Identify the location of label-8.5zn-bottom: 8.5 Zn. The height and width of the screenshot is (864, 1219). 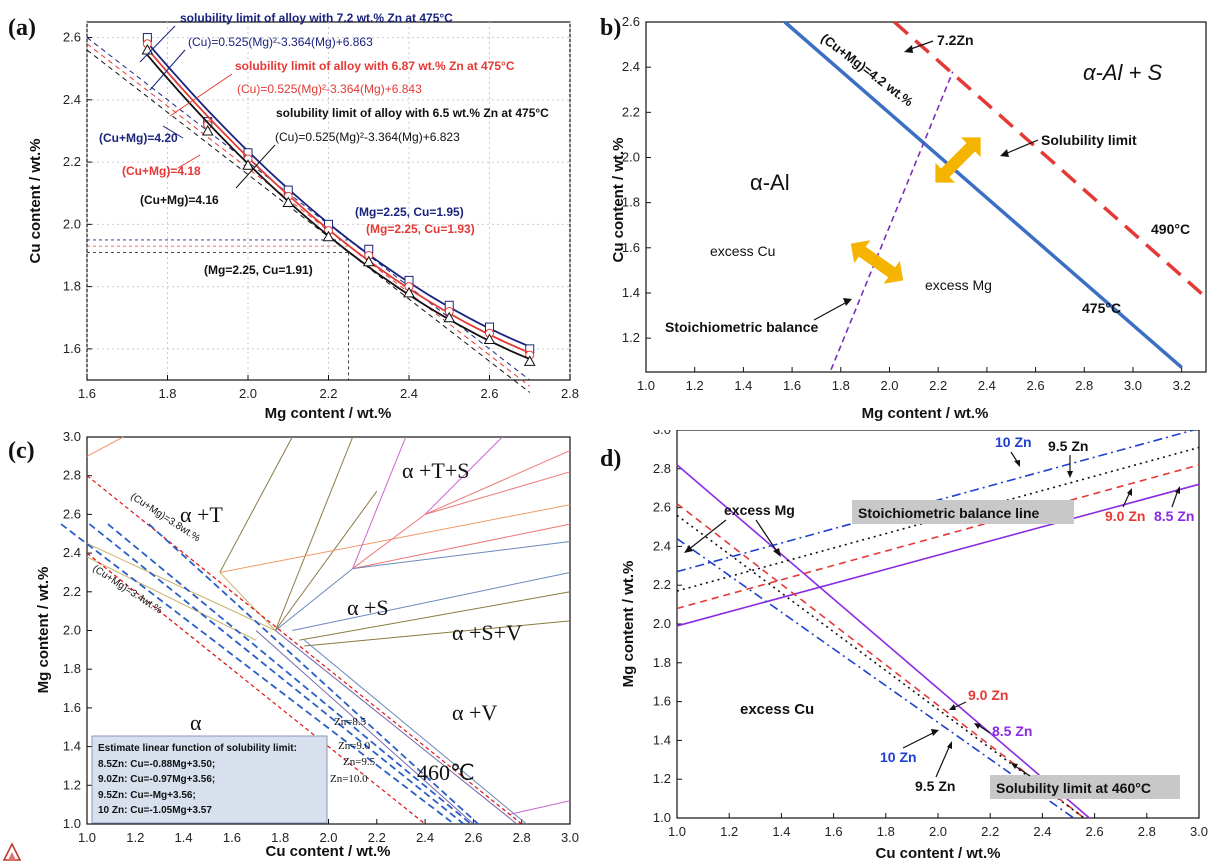
(1012, 731).